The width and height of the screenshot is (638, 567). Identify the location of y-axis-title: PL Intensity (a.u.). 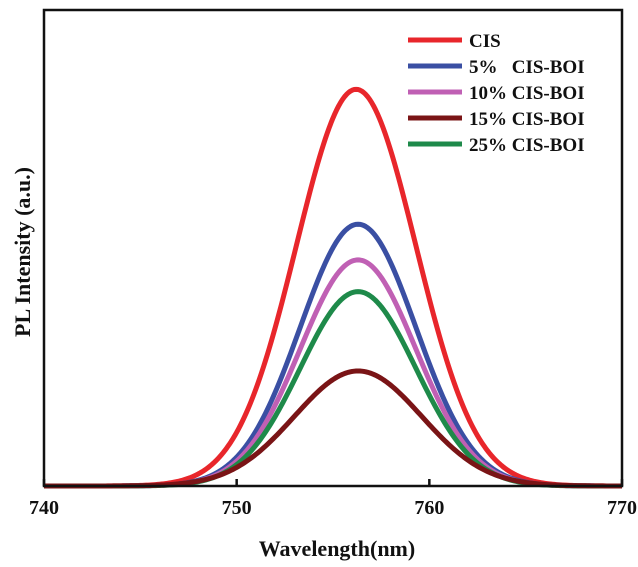
(22, 252).